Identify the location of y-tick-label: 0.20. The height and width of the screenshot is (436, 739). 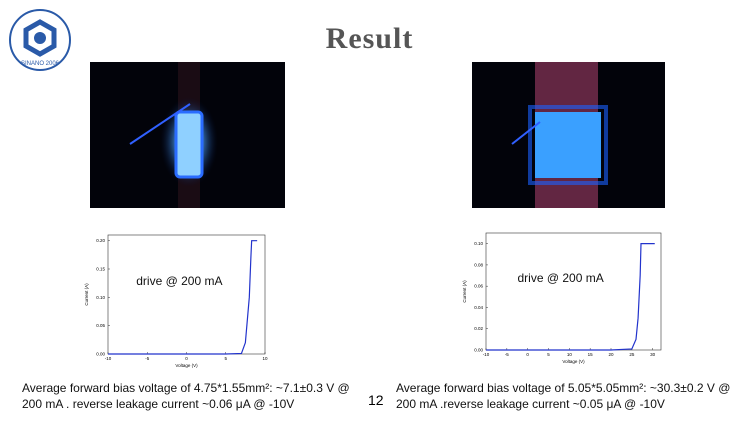
(100, 240).